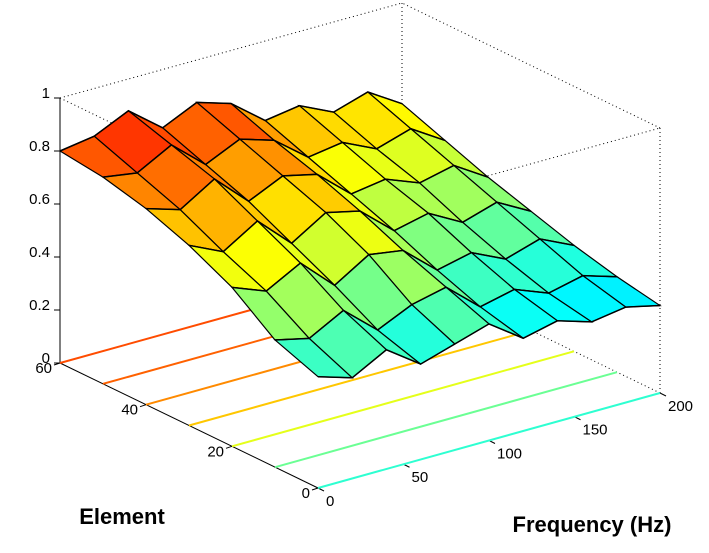 This screenshot has height=553, width=709. What do you see at coordinates (680, 406) in the screenshot?
I see `x-tick-label: 200` at bounding box center [680, 406].